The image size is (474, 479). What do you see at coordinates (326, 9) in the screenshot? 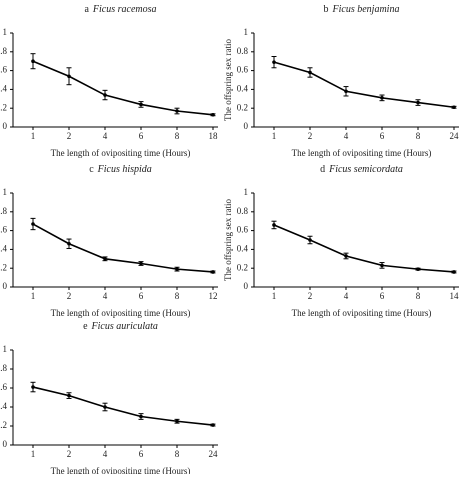
I see `panel-label: b` at bounding box center [326, 9].